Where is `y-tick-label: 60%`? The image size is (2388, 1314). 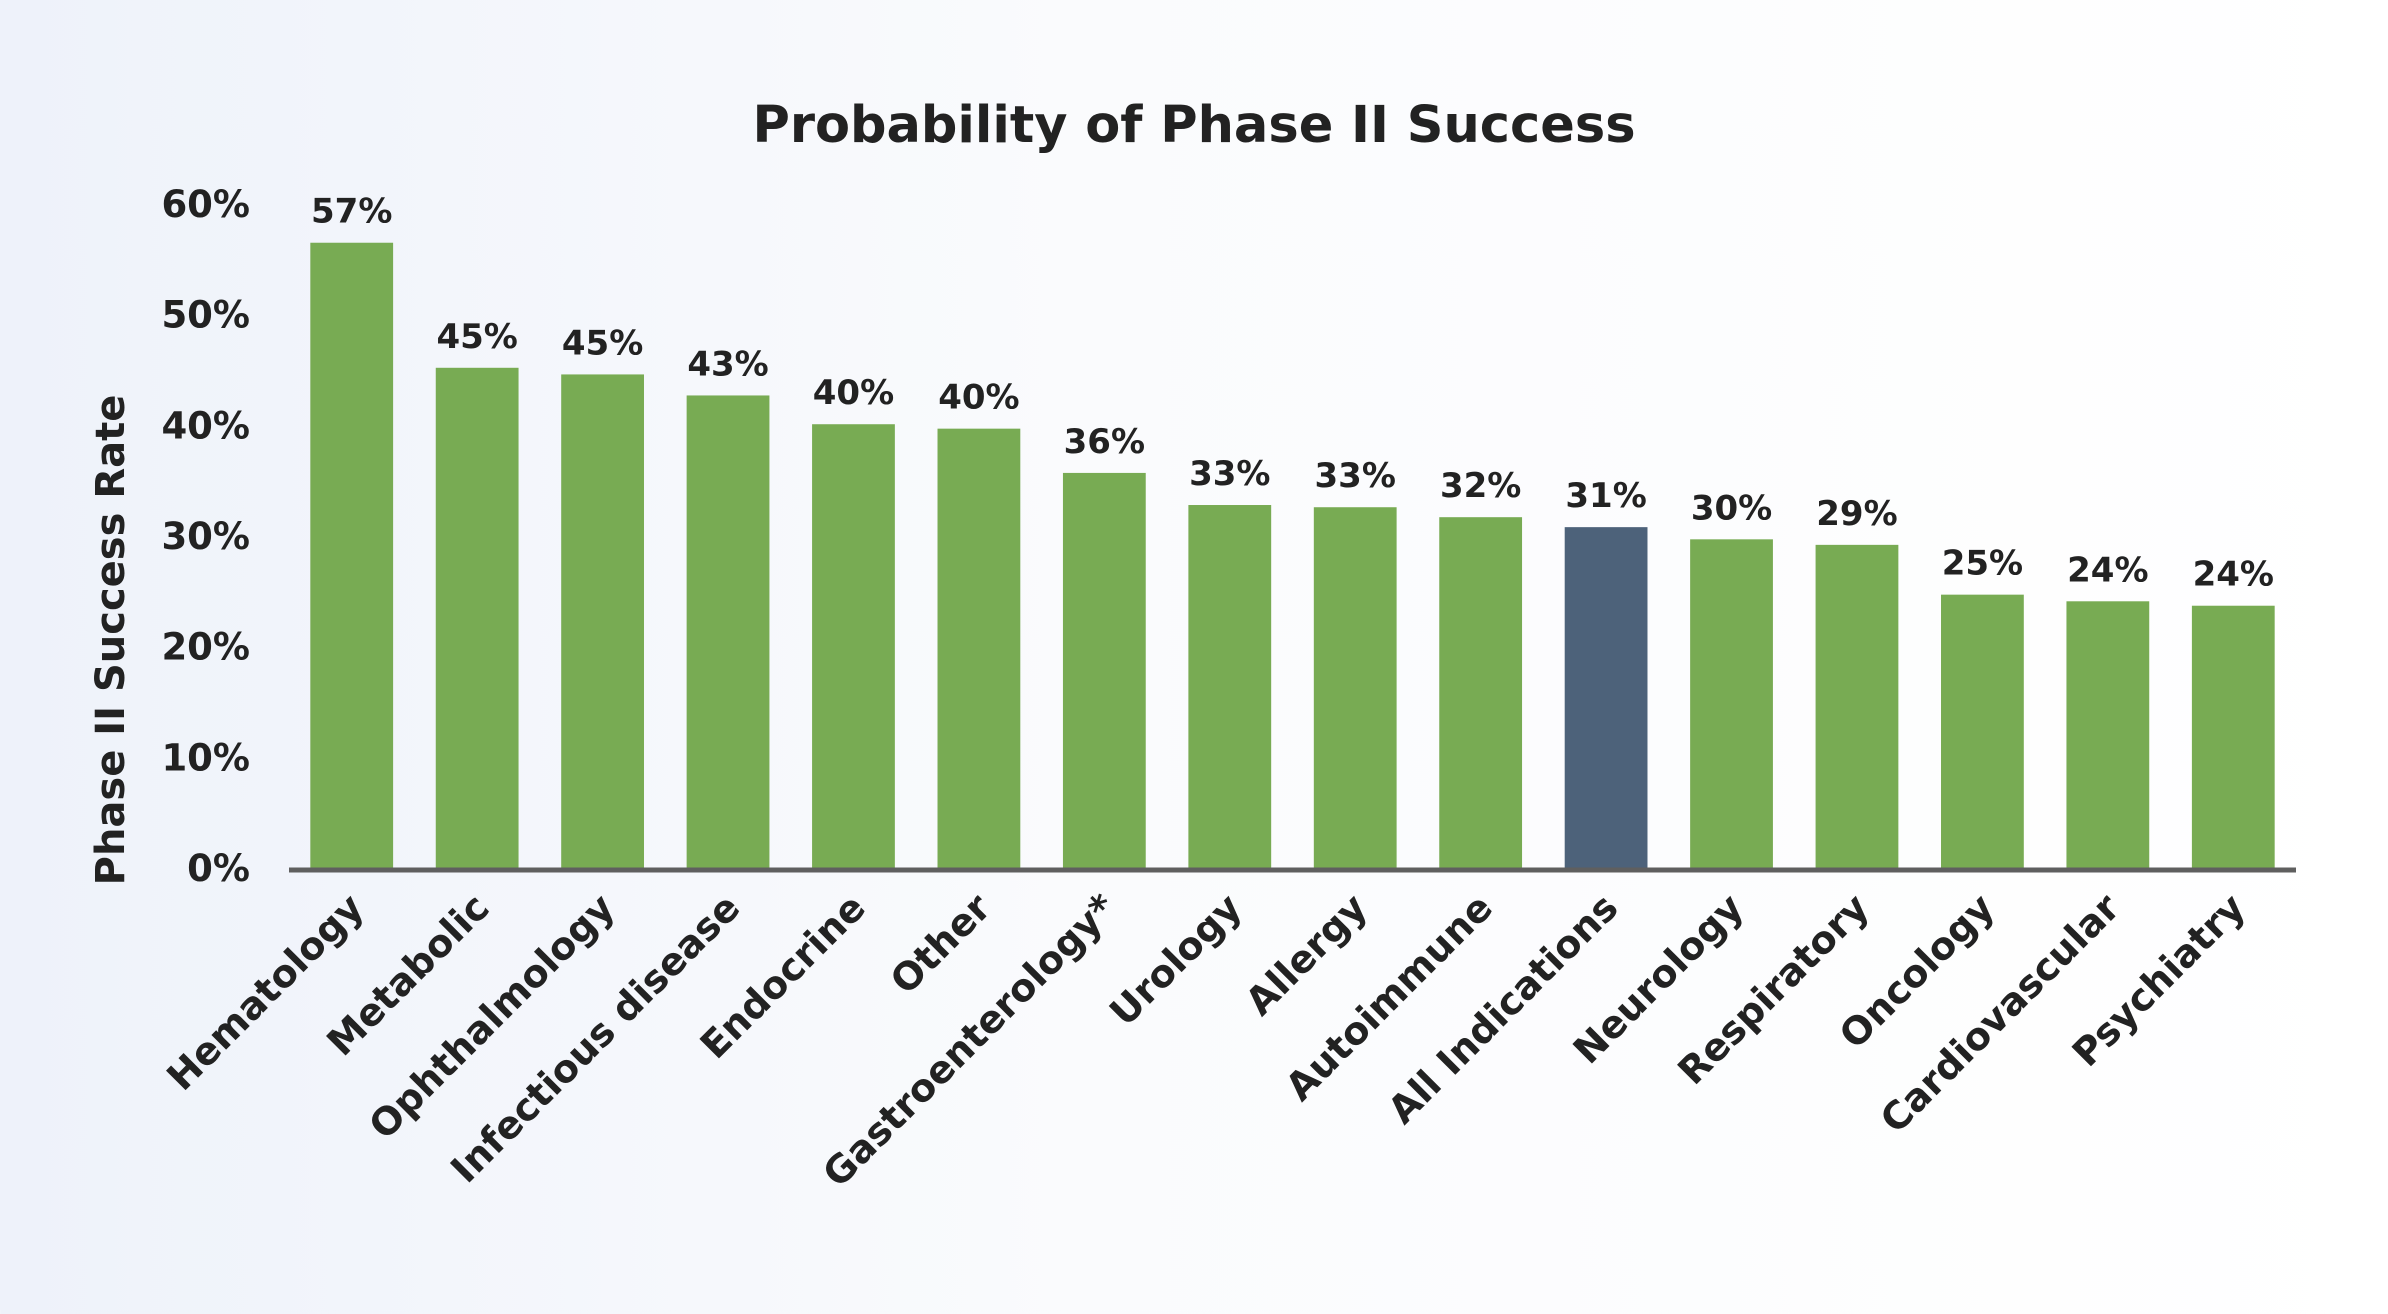
y-tick-label: 60% is located at coordinates (205, 204).